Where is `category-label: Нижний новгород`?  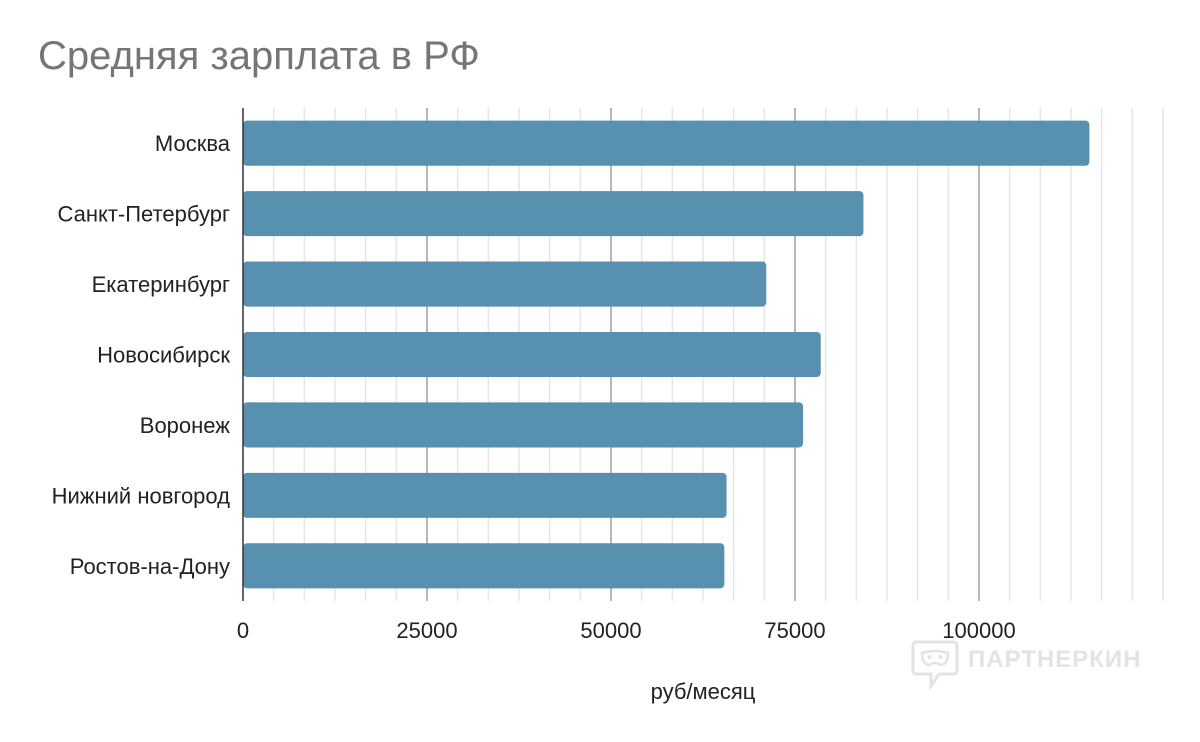
category-label: Нижний новгород is located at coordinates (141, 495).